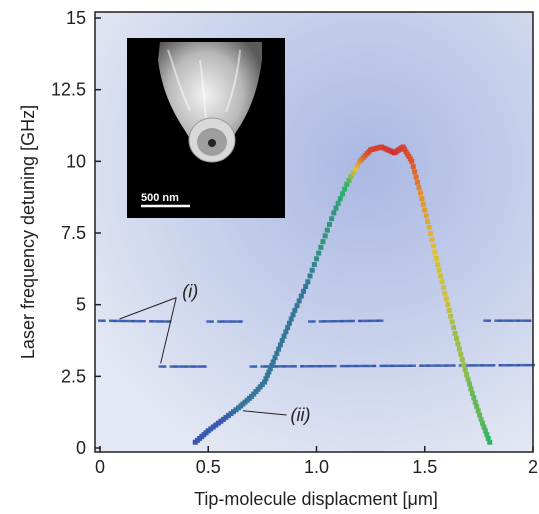  What do you see at coordinates (28, 232) in the screenshot?
I see `y-axis-label: Laser frequency detuning [GHz]` at bounding box center [28, 232].